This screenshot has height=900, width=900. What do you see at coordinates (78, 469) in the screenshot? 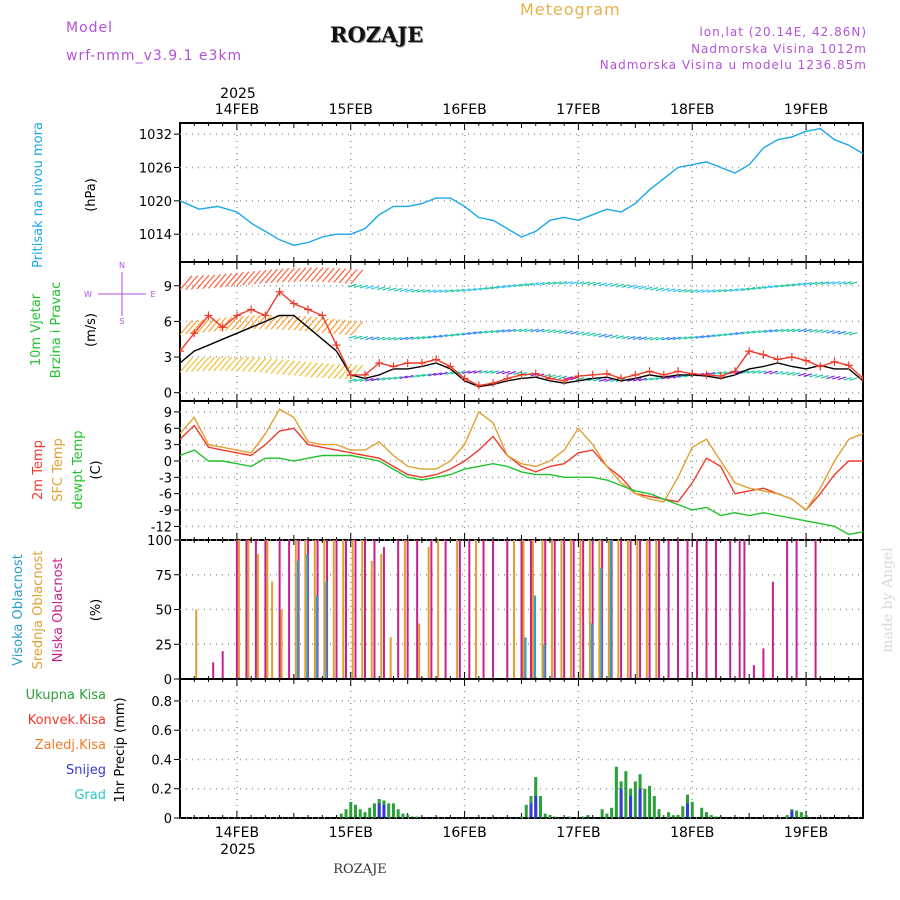
I see `temp-label-dewp: dewpt Temp` at bounding box center [78, 469].